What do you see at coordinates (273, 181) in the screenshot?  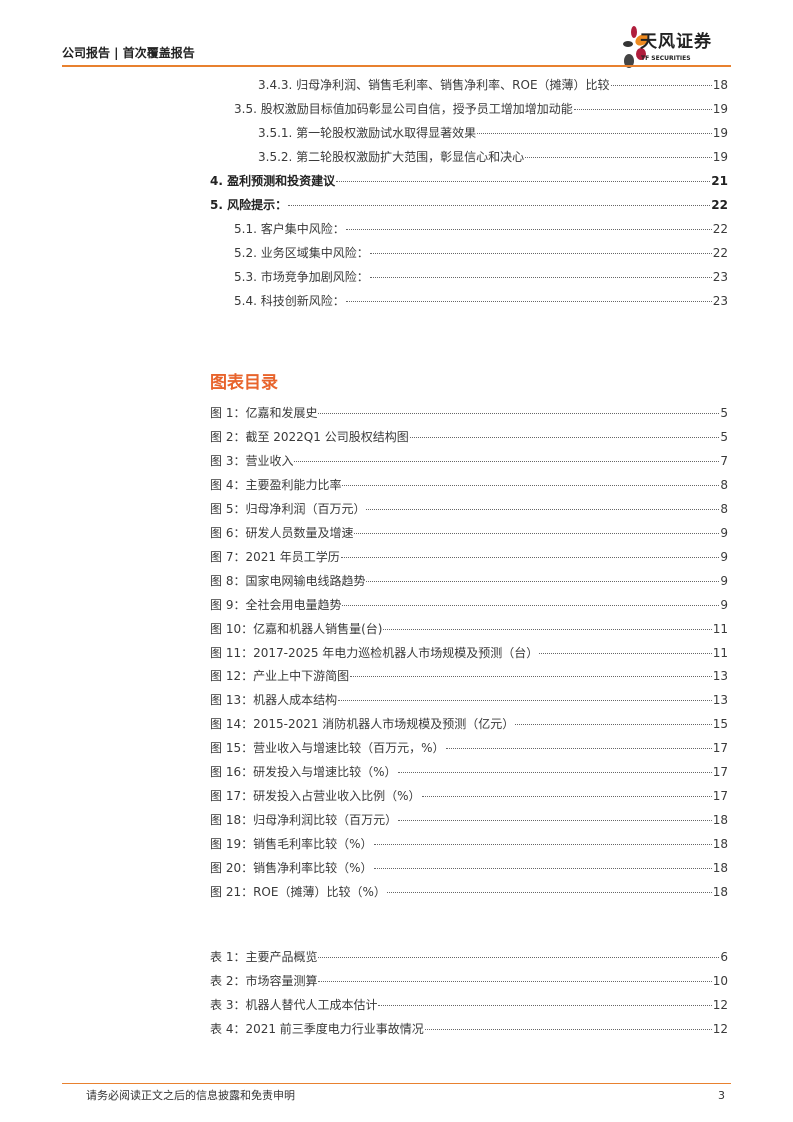 I see `entry-title: 4. 盈利预测和投资建议` at bounding box center [273, 181].